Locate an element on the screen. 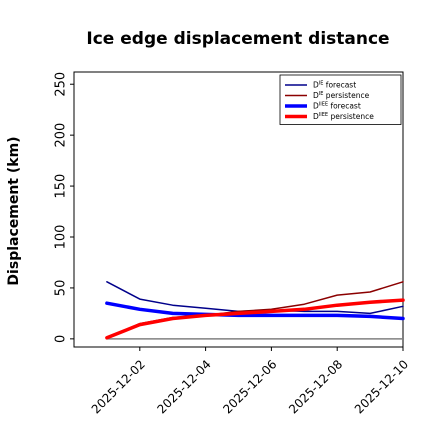 This screenshot has height=440, width=440. y-tick-label-150: 150 is located at coordinates (61, 186).